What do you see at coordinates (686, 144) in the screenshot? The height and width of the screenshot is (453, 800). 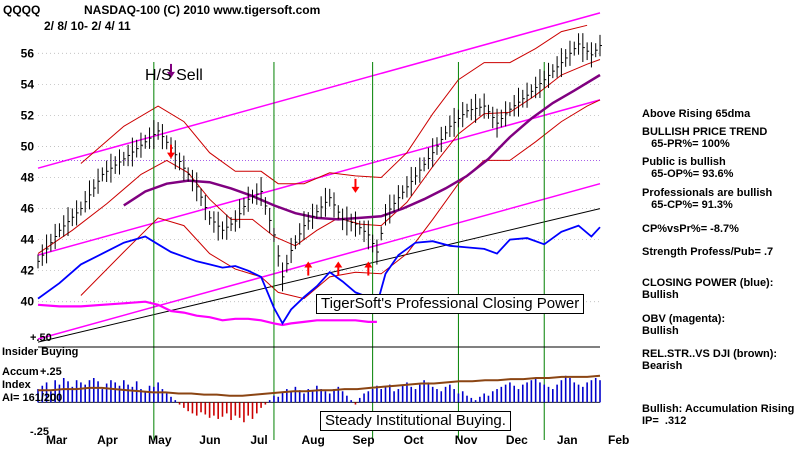 I see `note-65pr: 65-PR%= 100%` at bounding box center [686, 144].